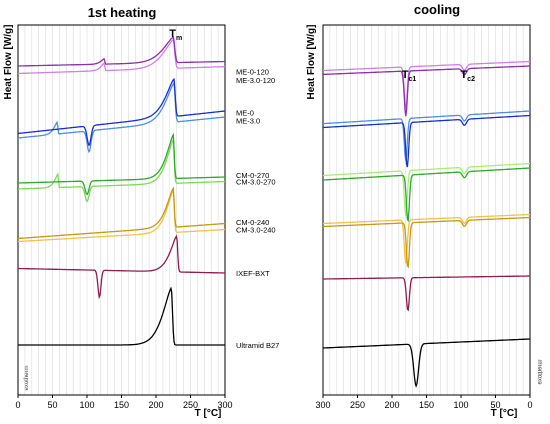 This screenshot has height=424, width=550. Describe the element at coordinates (256, 230) in the screenshot. I see `series-label: CM-3.0-240` at that location.